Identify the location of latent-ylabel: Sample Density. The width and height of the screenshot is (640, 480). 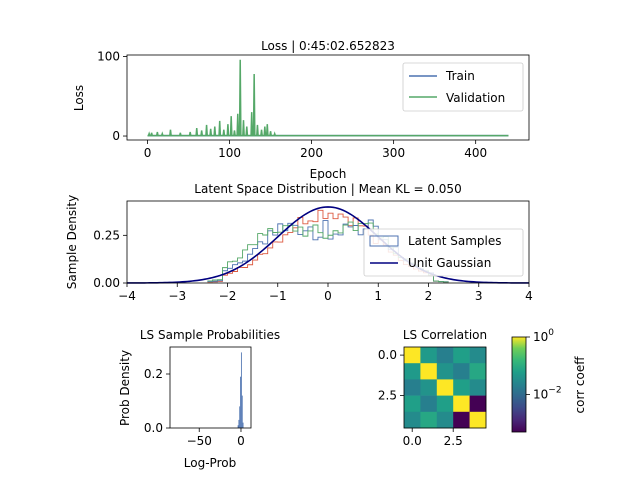
(72, 242).